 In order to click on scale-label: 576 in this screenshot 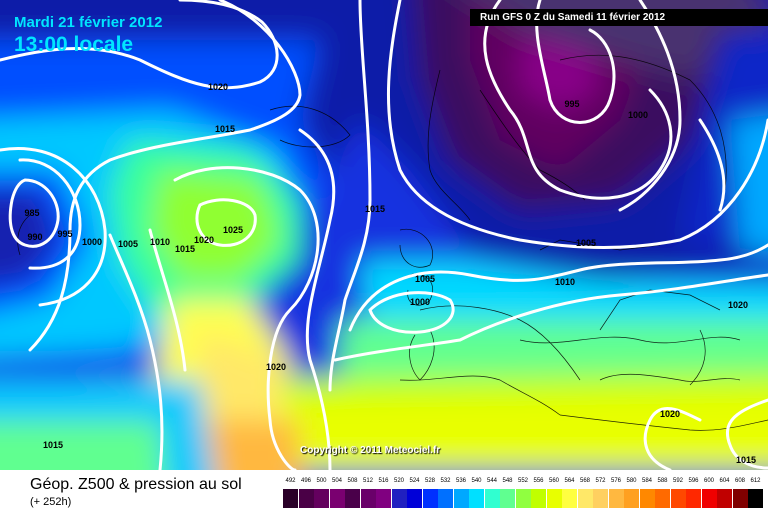, I will do `click(615, 481)`.